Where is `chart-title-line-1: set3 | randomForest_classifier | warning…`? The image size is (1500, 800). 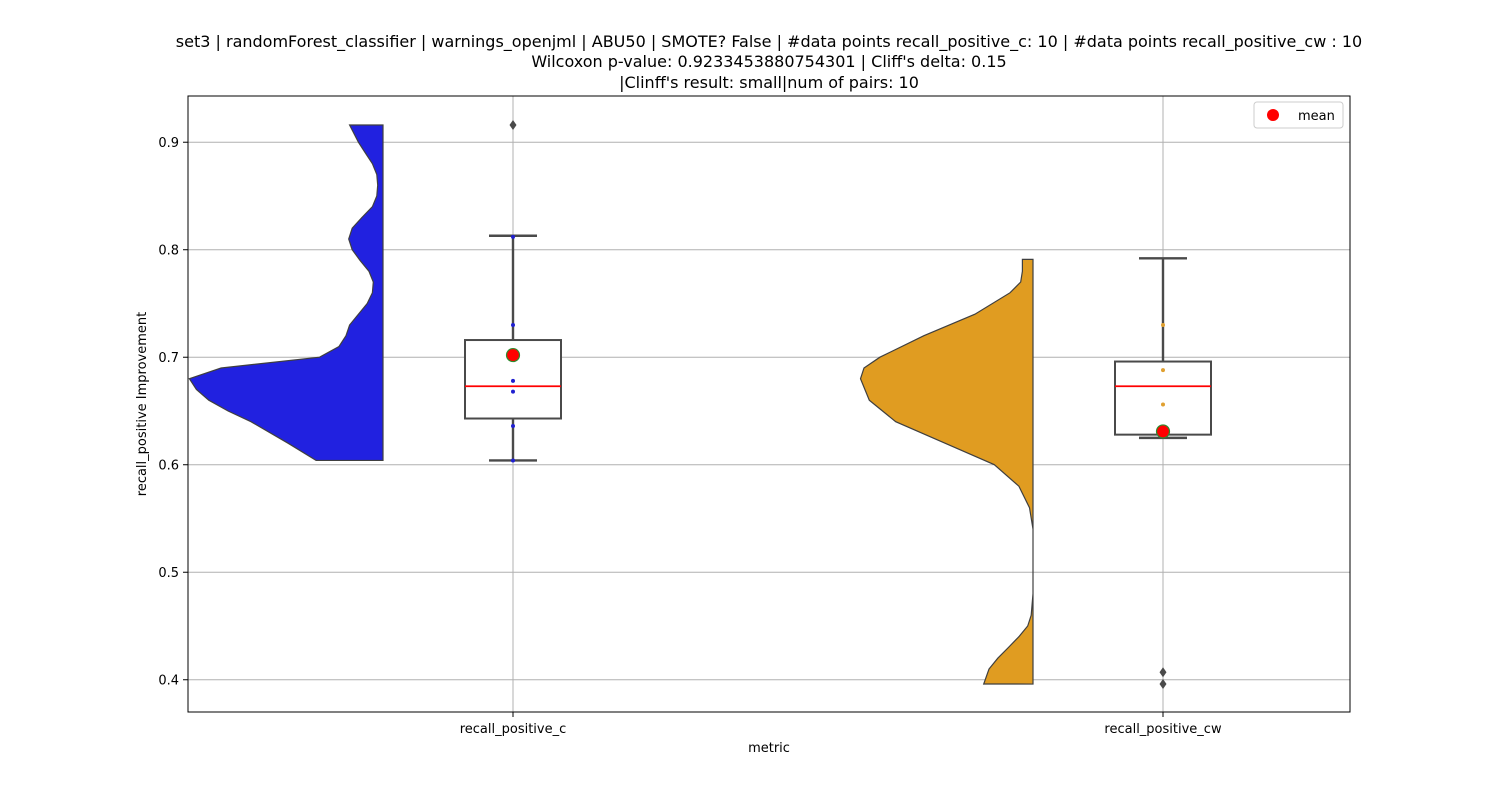
chart-title-line-1: set3 | randomForest_classifier | warning… is located at coordinates (769, 42).